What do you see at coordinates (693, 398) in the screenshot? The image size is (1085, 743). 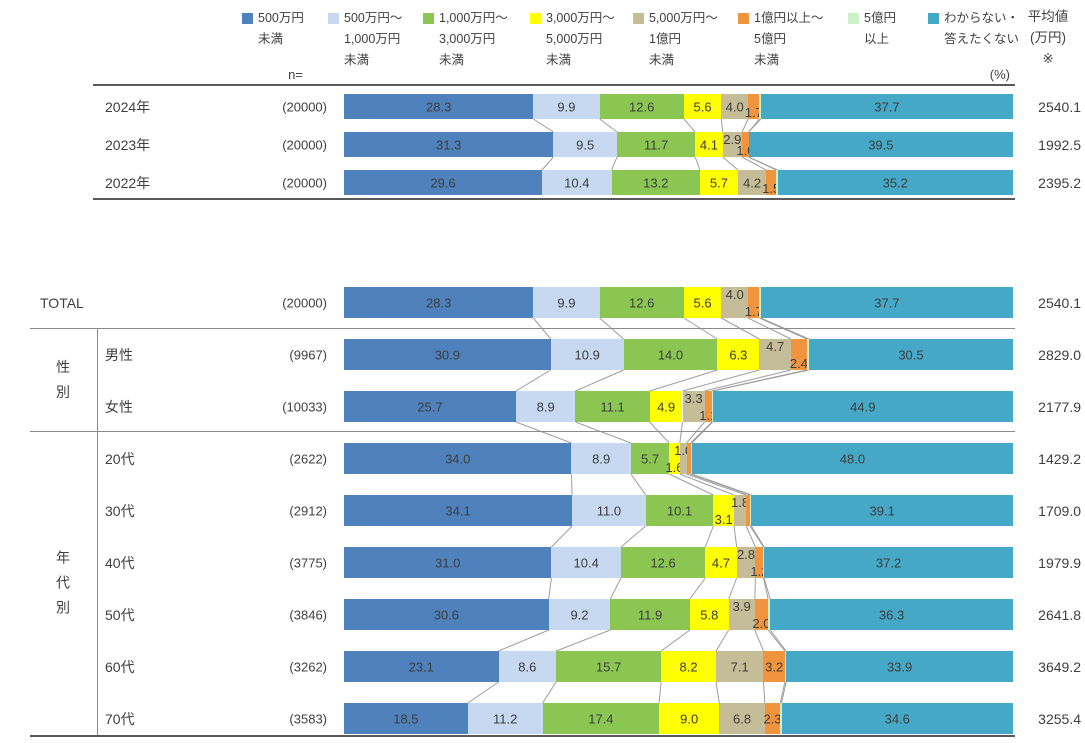 I see `segment-value-label: 3.3` at bounding box center [693, 398].